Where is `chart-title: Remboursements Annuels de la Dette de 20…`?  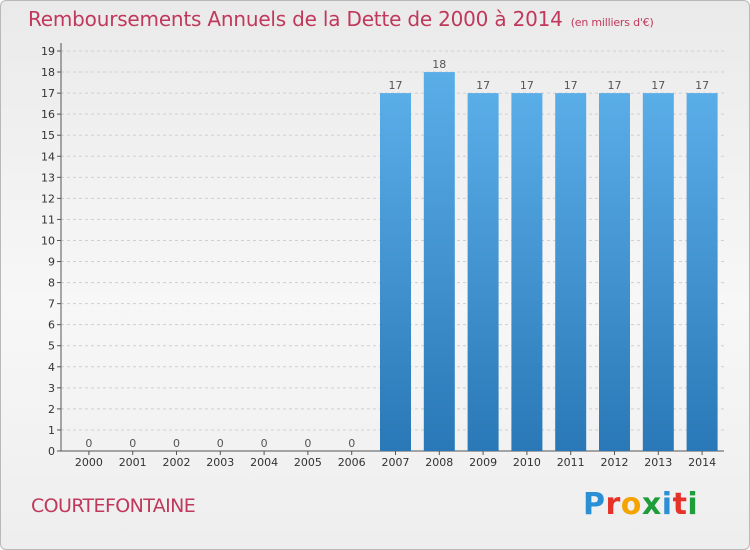
chart-title: Remboursements Annuels de la Dette de 20… is located at coordinates (341, 19).